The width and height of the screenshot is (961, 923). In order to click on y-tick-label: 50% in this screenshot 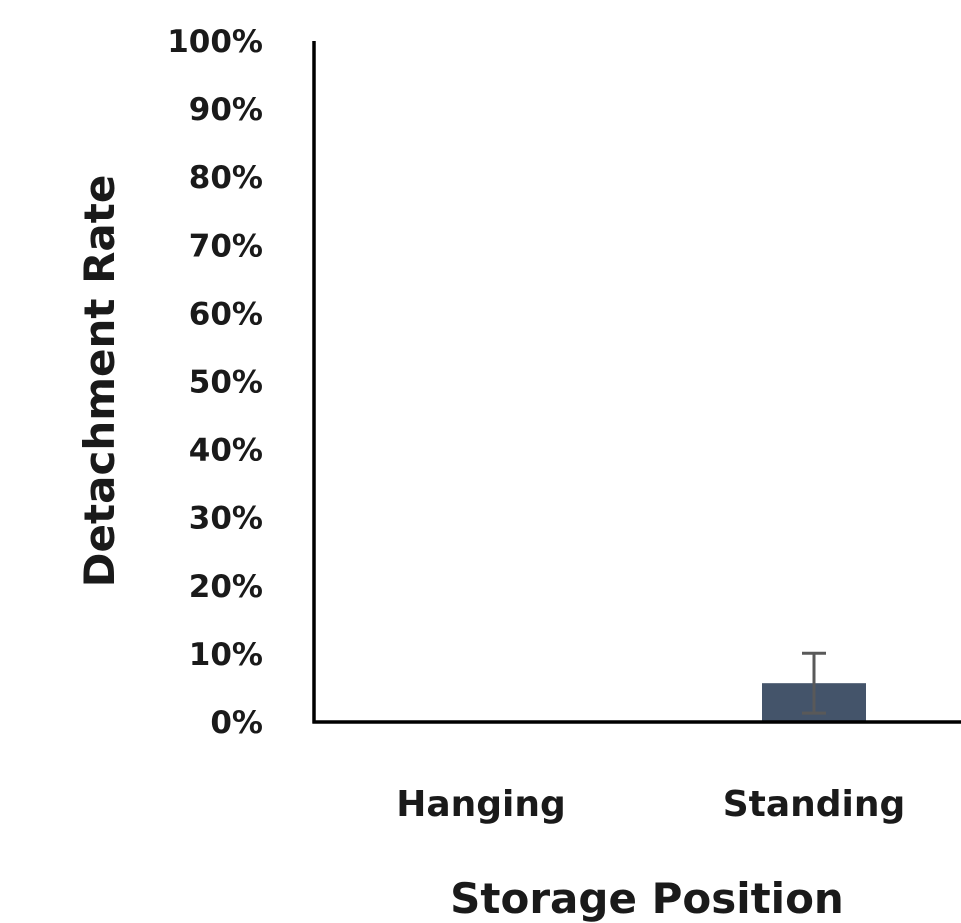, I will do `click(226, 383)`.